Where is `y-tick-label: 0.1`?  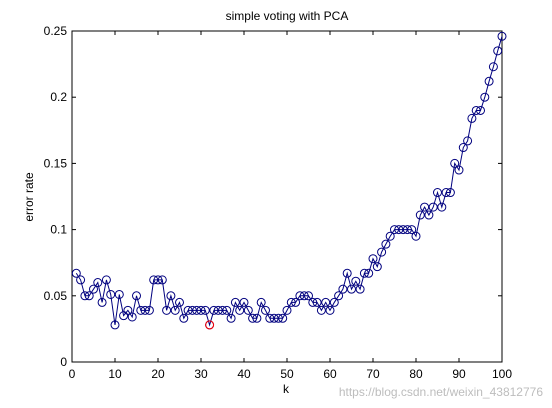 y-tick-label: 0.1 is located at coordinates (58, 230).